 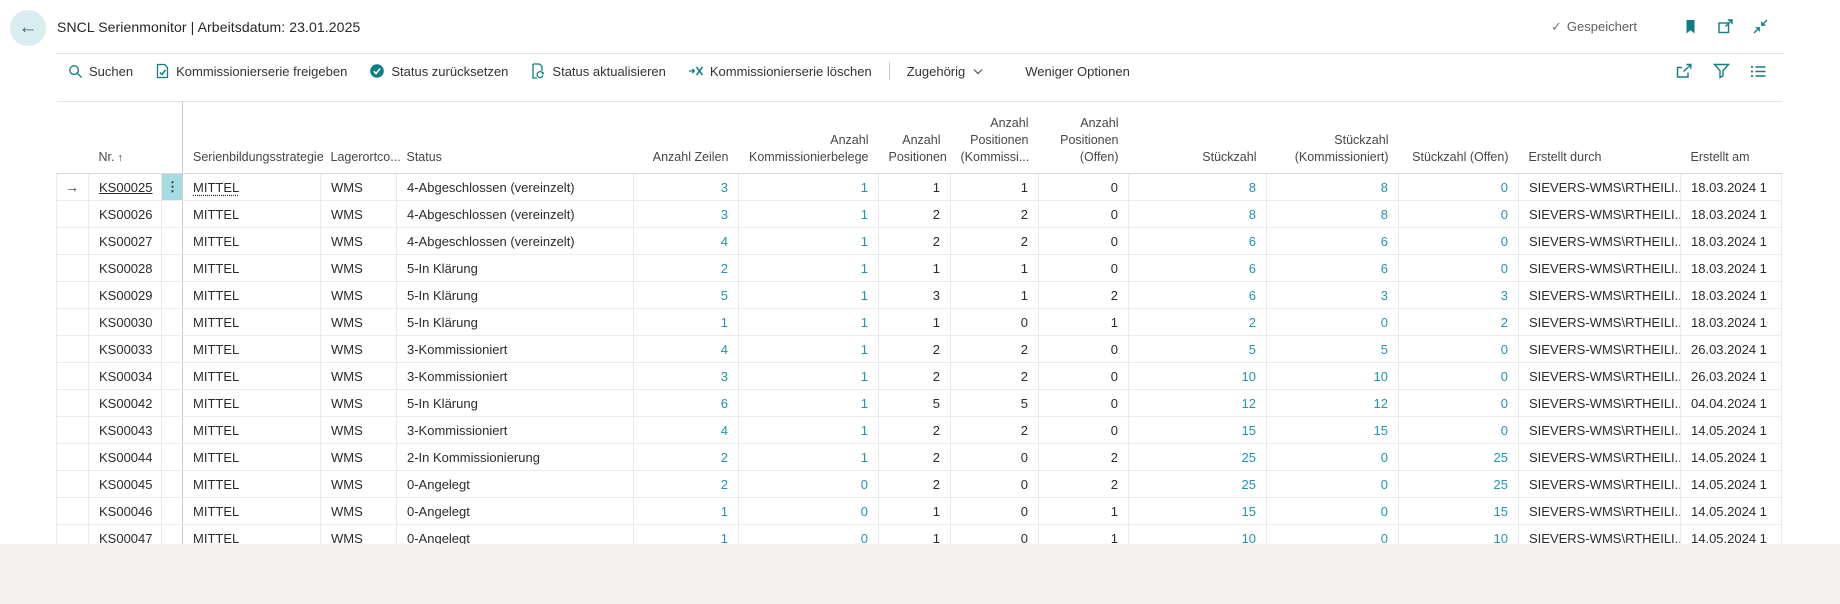 I want to click on cell-nr: KS00026, so click(x=125, y=214).